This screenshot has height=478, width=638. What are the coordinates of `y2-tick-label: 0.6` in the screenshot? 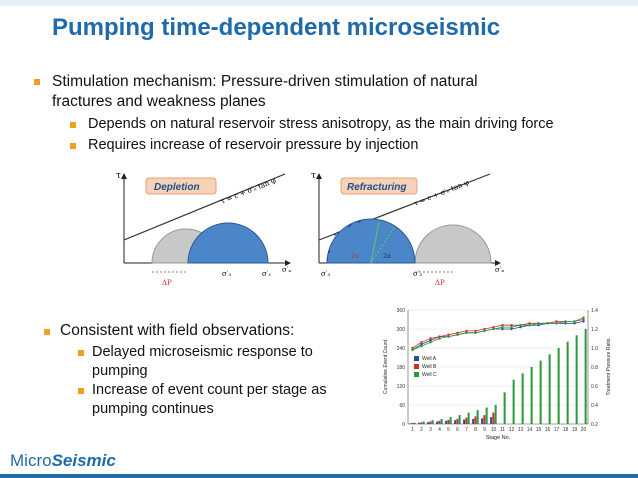 It's located at (594, 387).